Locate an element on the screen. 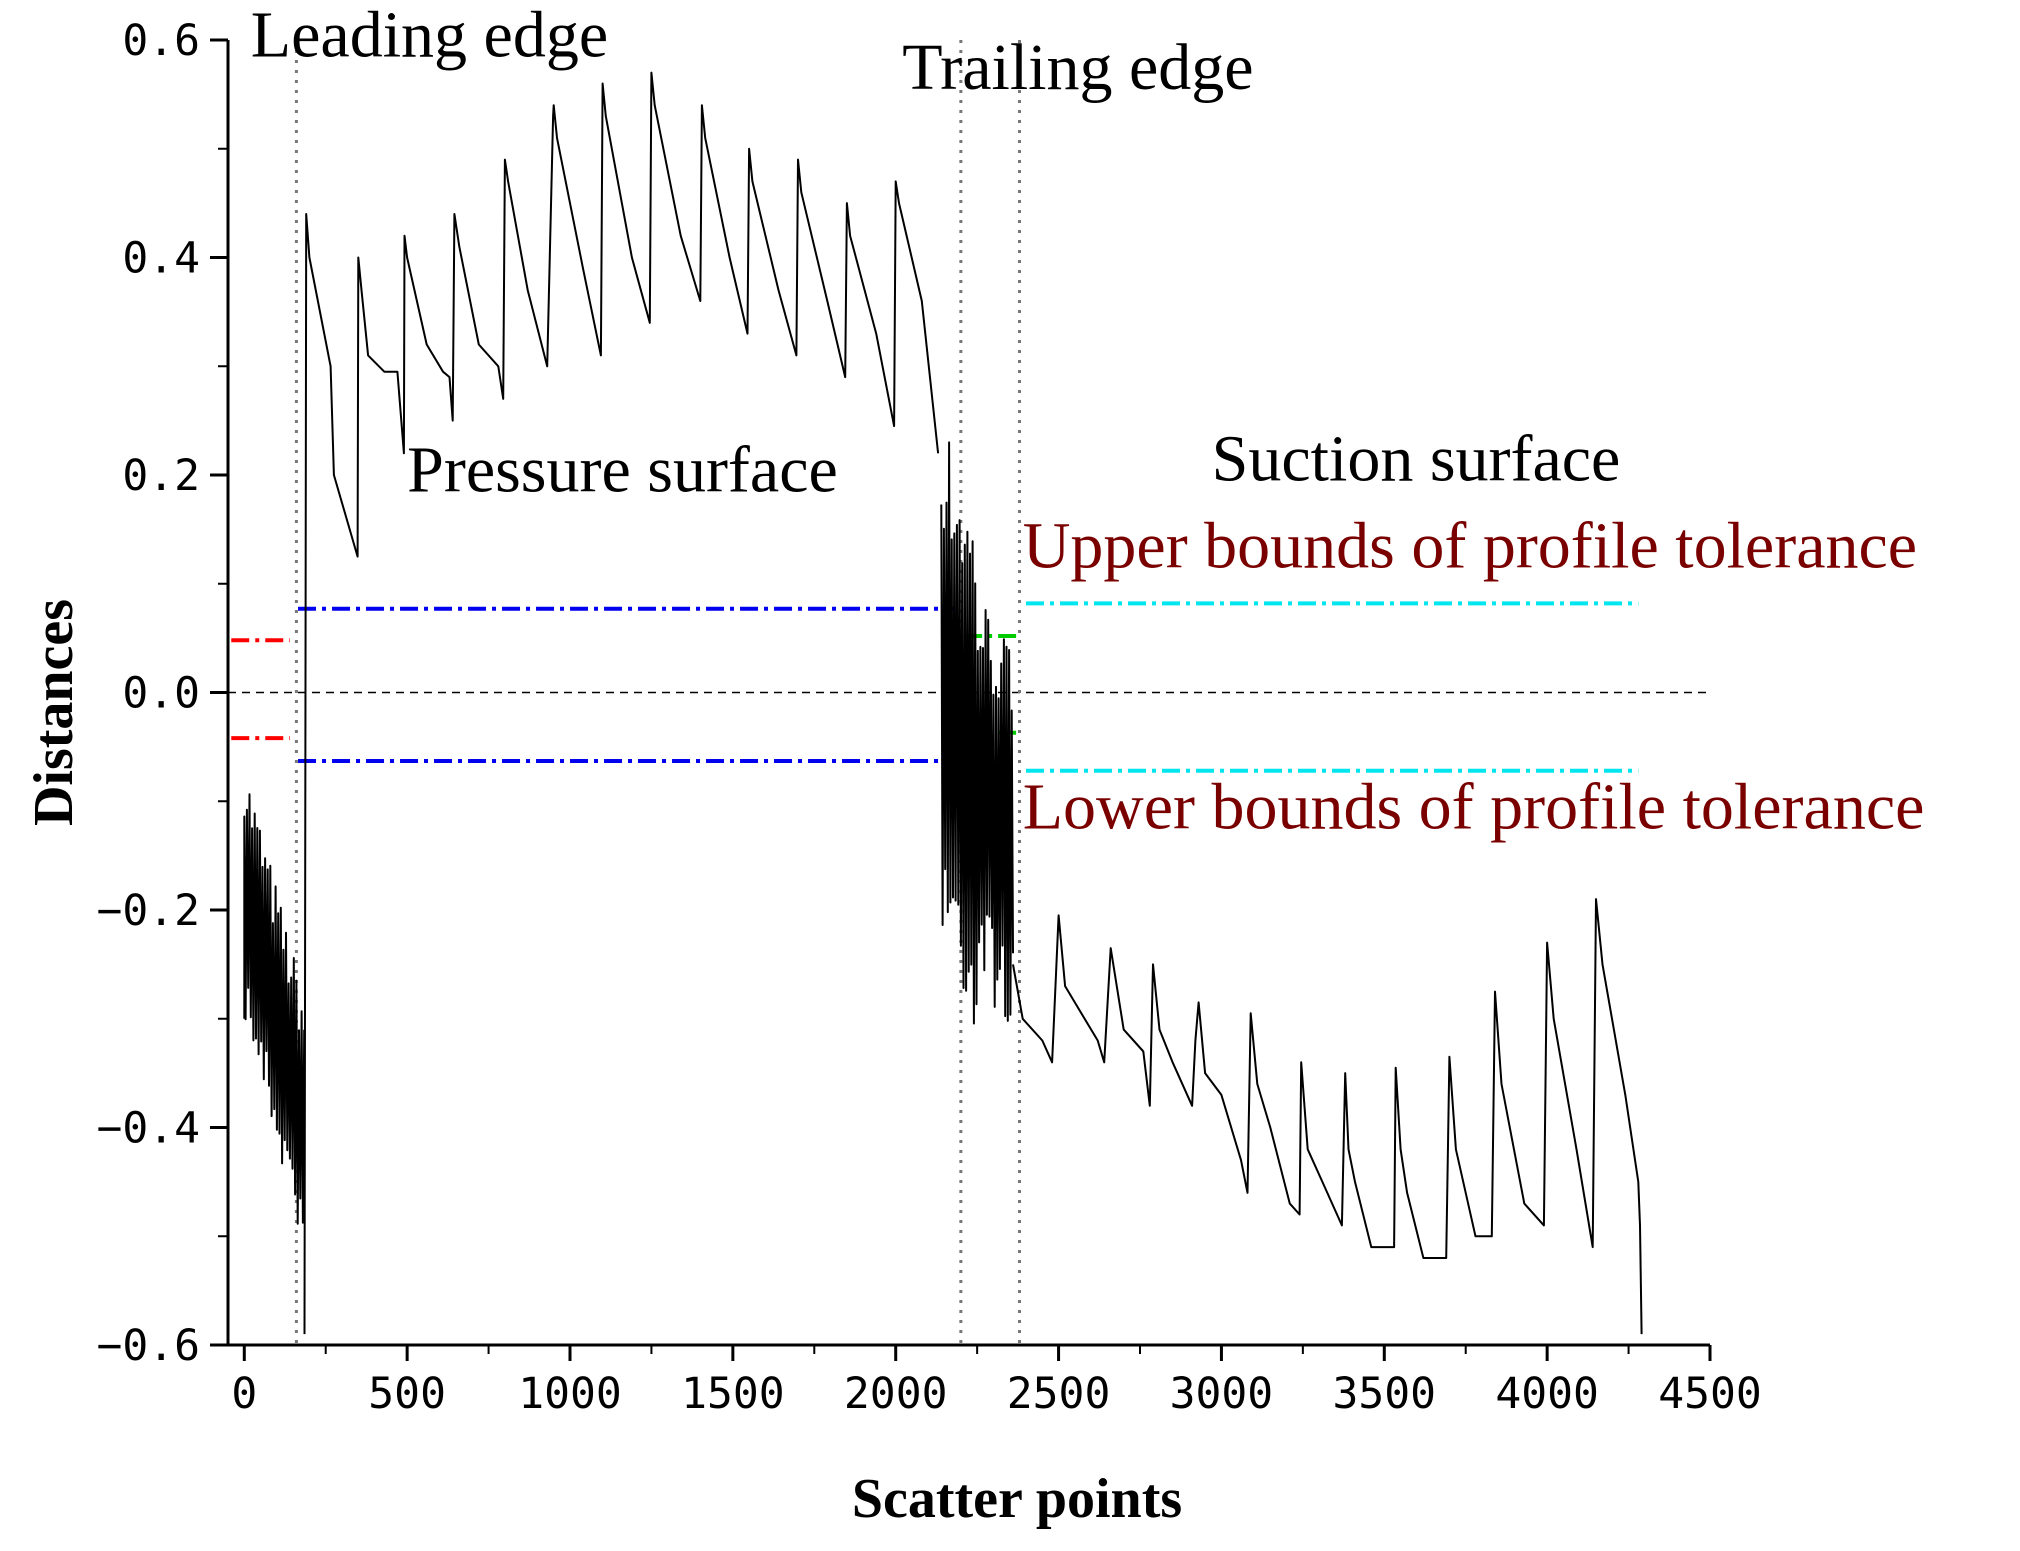 The height and width of the screenshot is (1551, 2020). y-tick-label: −0.2 is located at coordinates (148, 911).